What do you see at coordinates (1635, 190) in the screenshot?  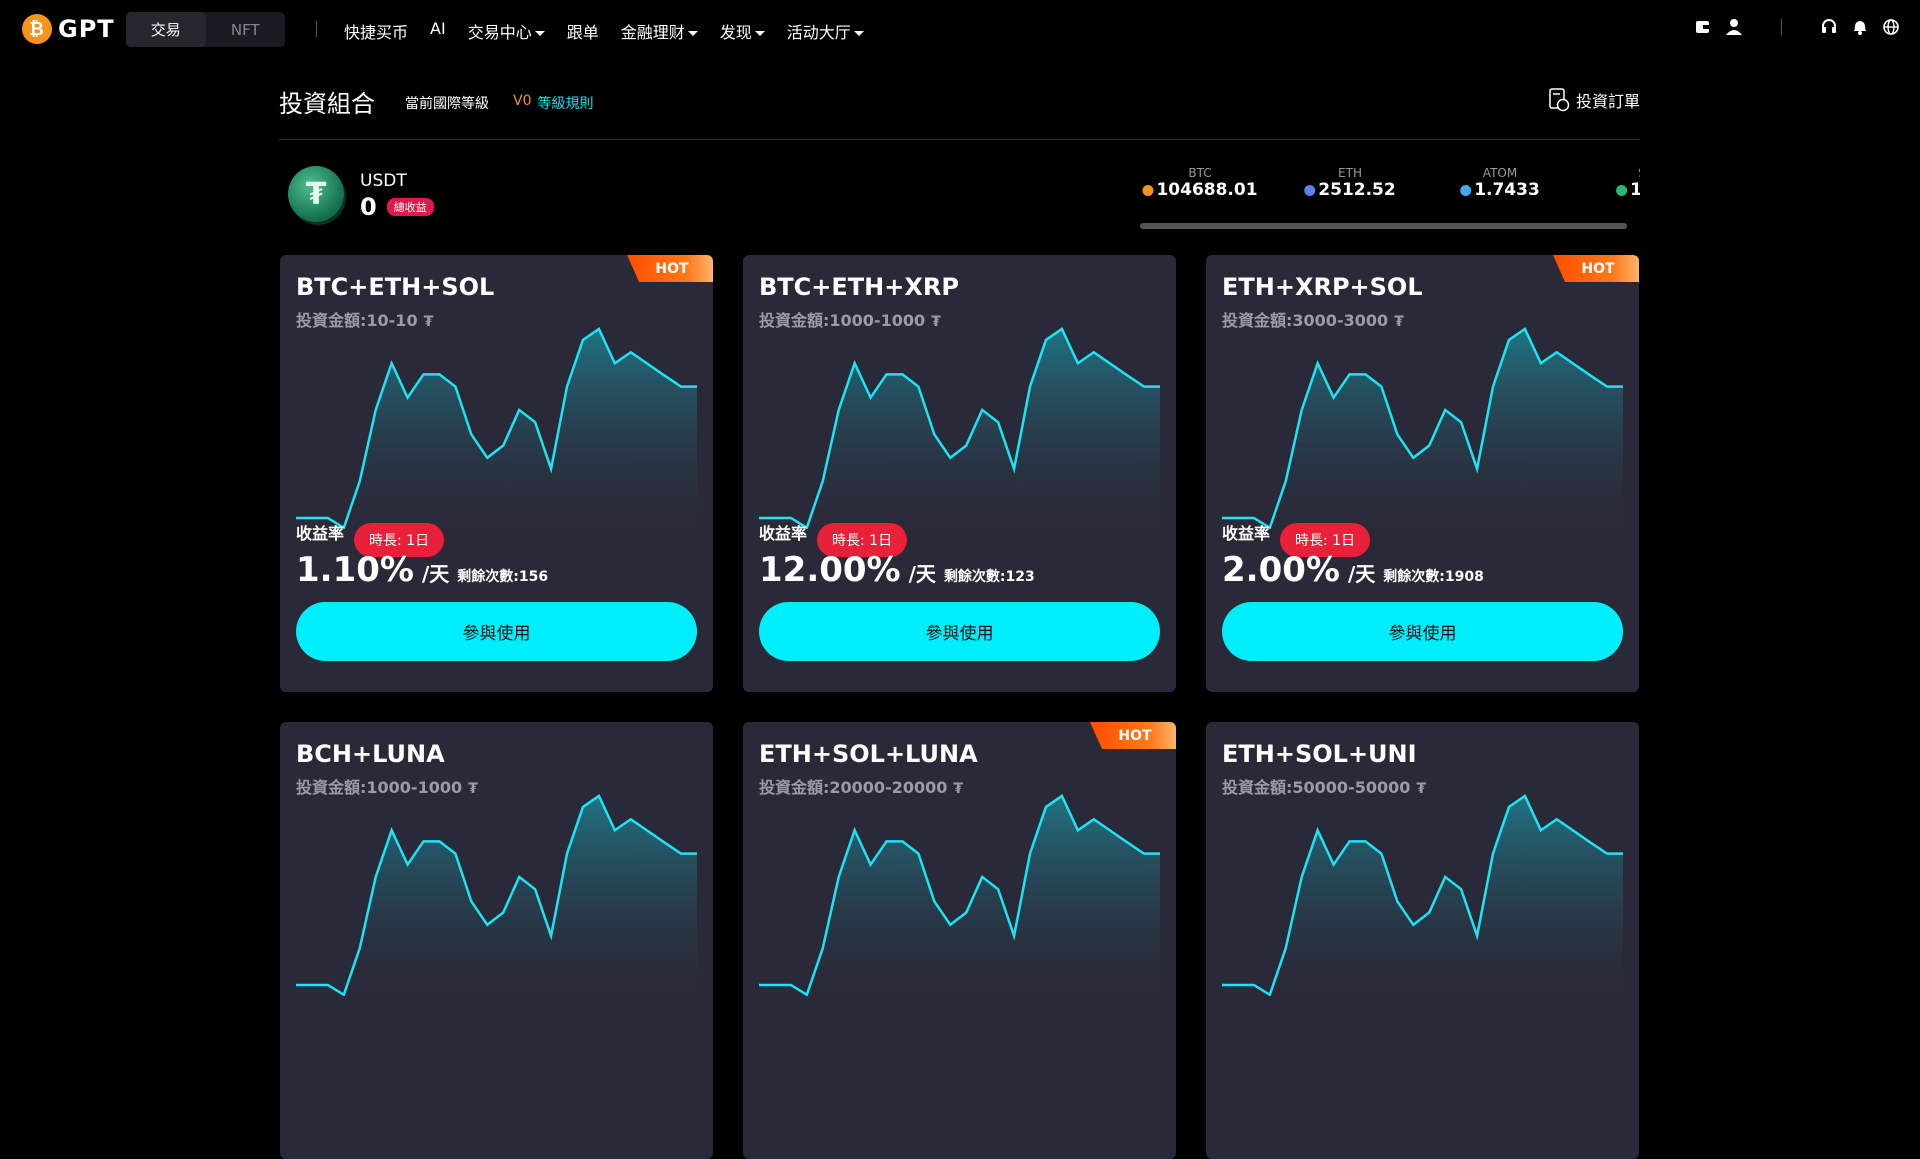 I see `ticker-price: 1.273` at bounding box center [1635, 190].